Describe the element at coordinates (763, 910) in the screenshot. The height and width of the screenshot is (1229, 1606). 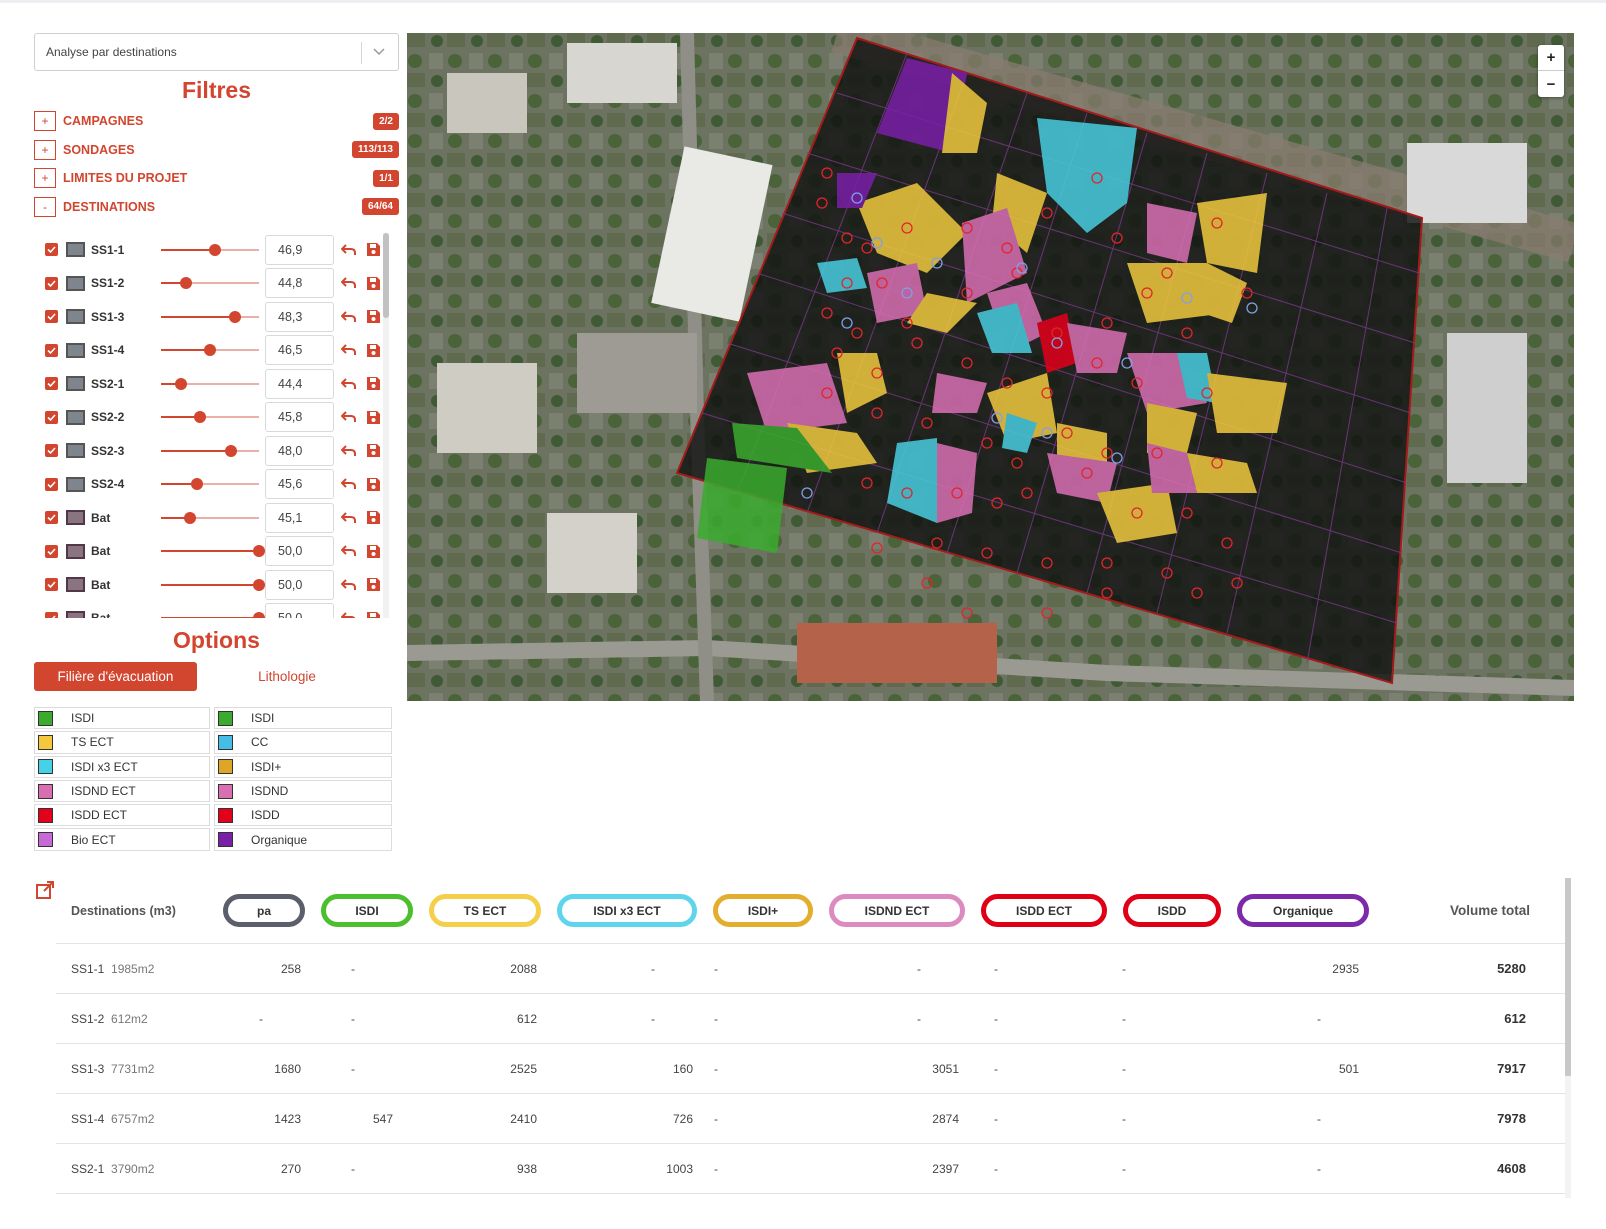
I see `column-header-isdi-: ISDI+` at that location.